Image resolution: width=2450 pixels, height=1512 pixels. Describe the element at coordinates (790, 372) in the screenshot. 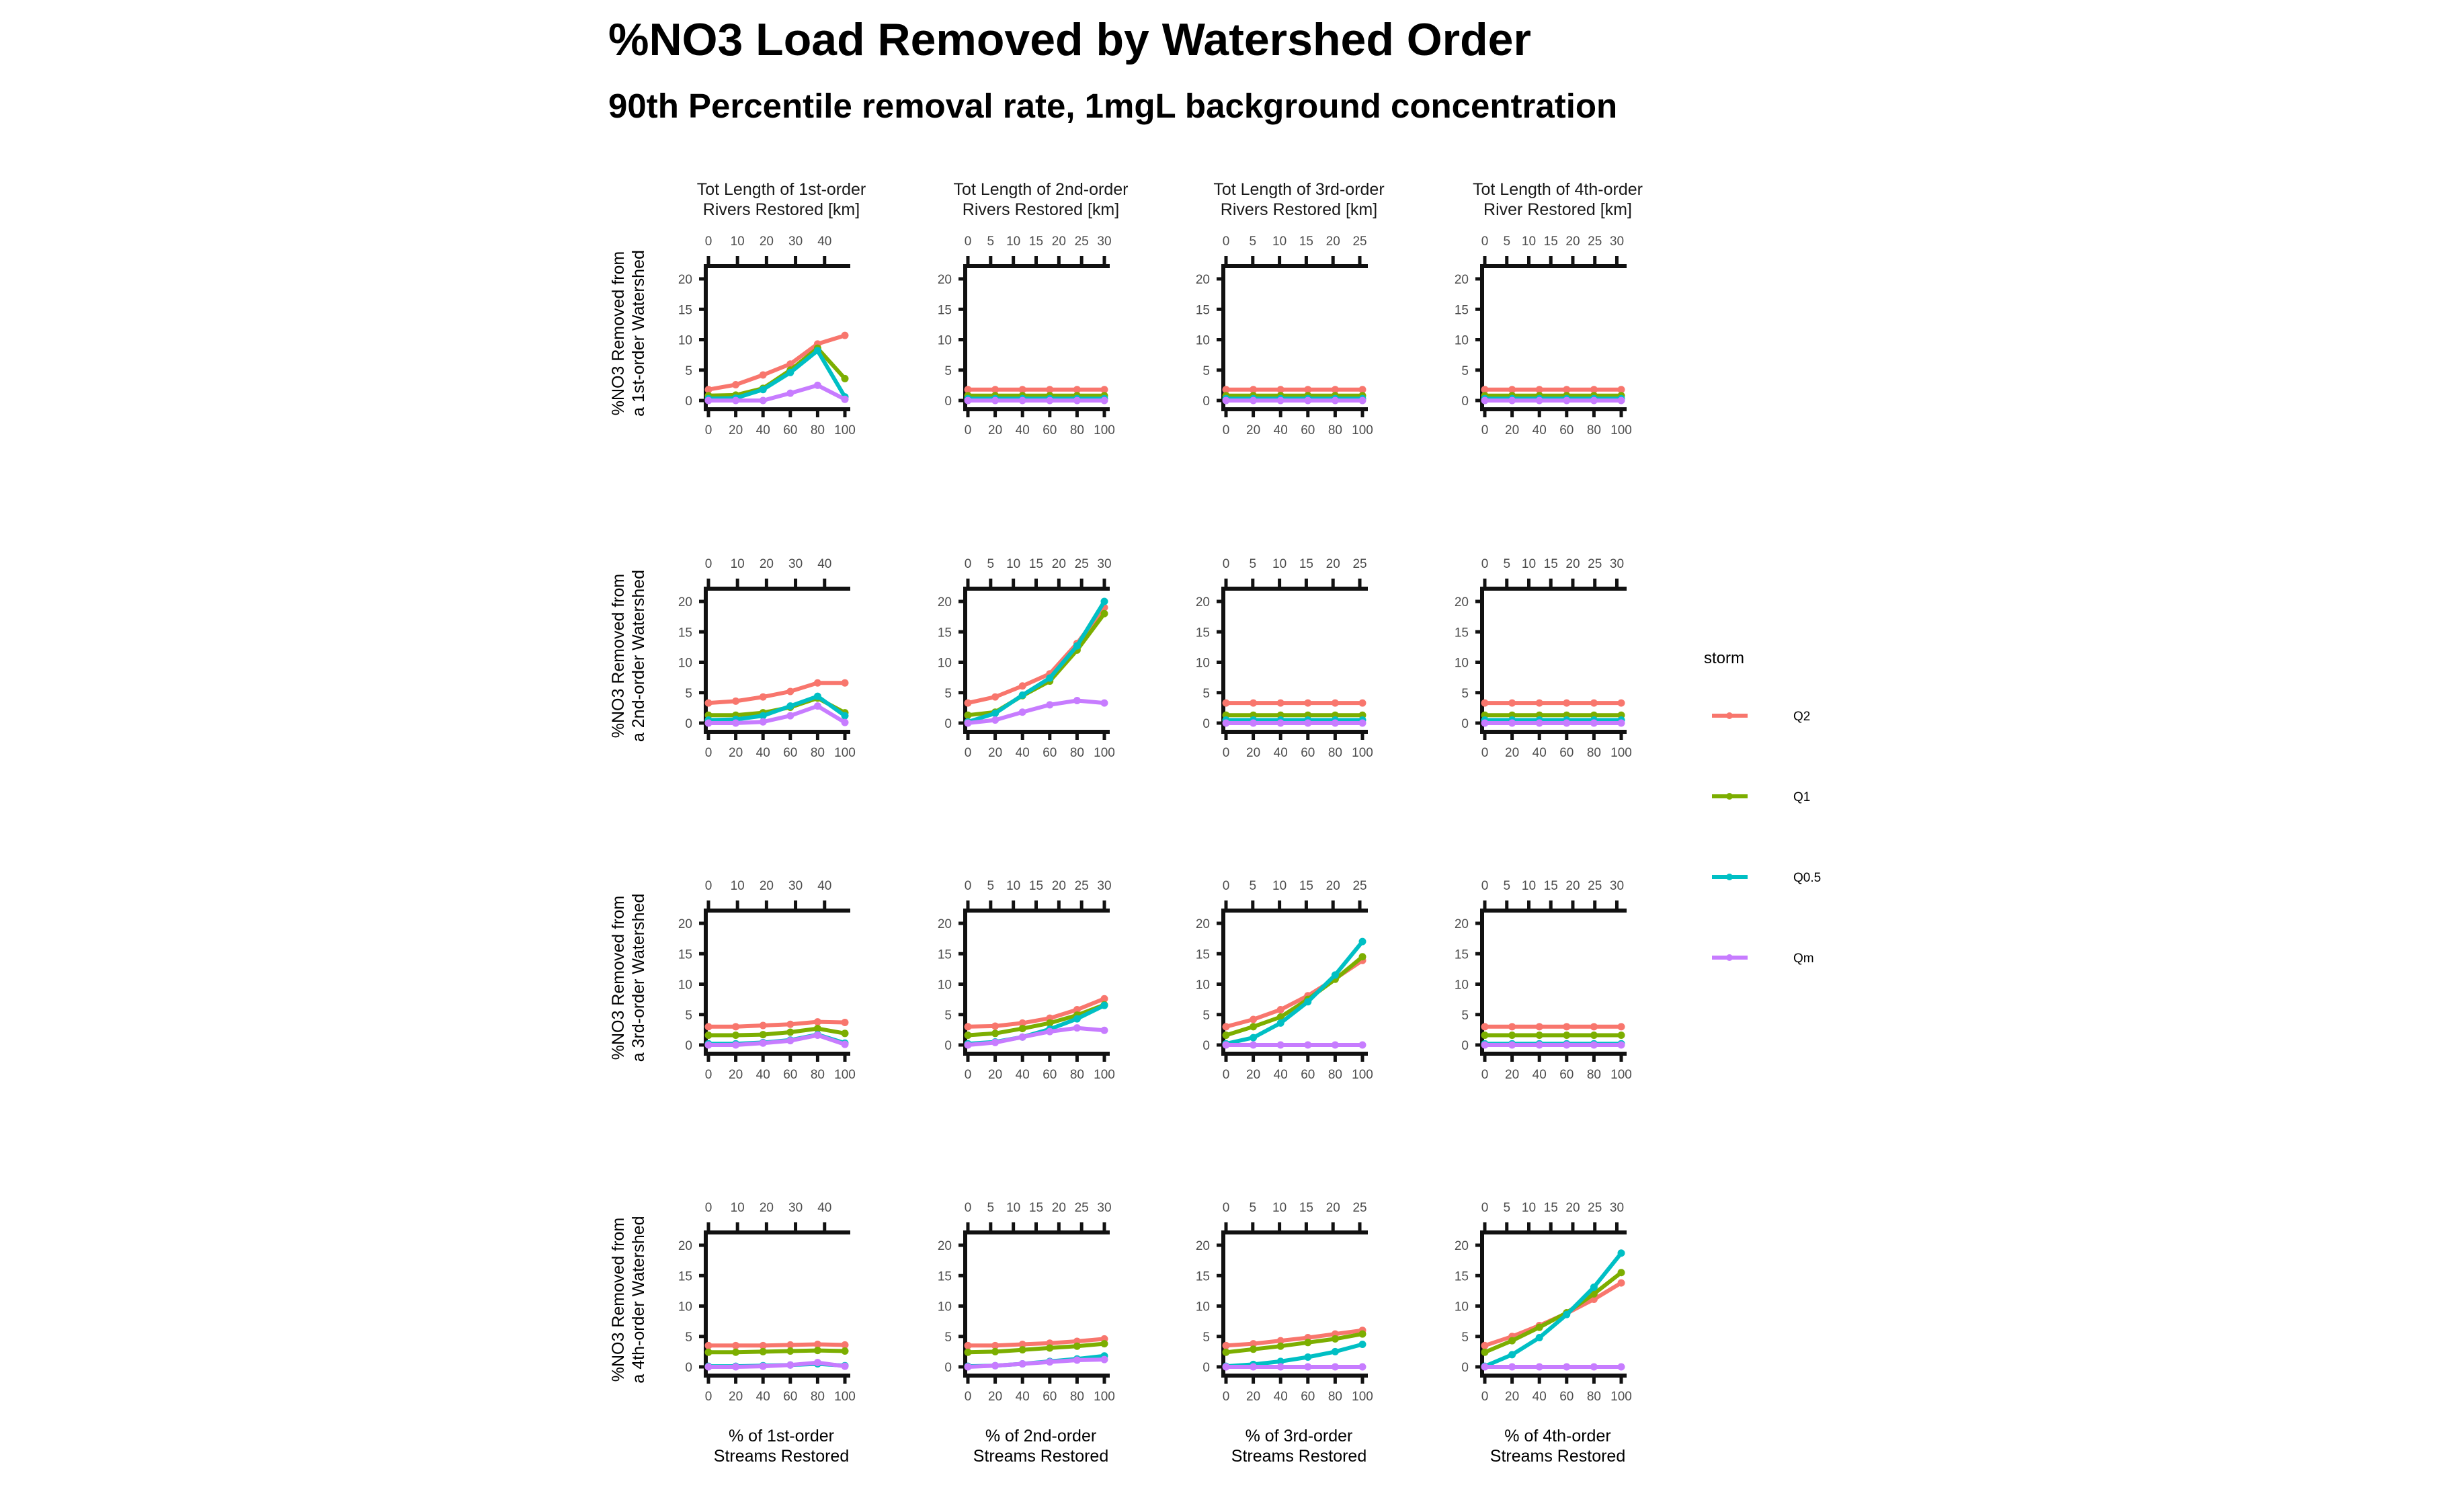

I see `data-point-Q0.5-r1c1` at that location.